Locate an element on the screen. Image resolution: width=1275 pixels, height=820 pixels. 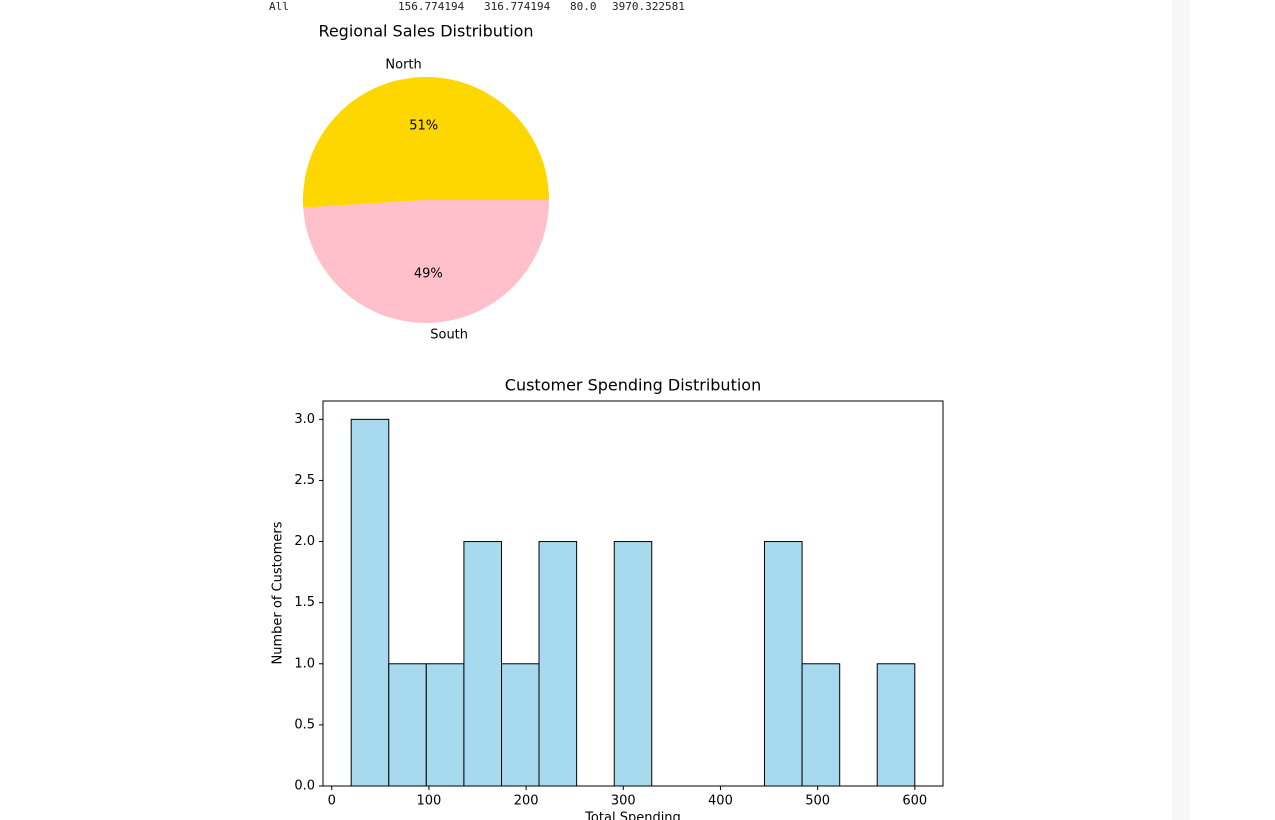
x-tick-label: 300 is located at coordinates (623, 801).